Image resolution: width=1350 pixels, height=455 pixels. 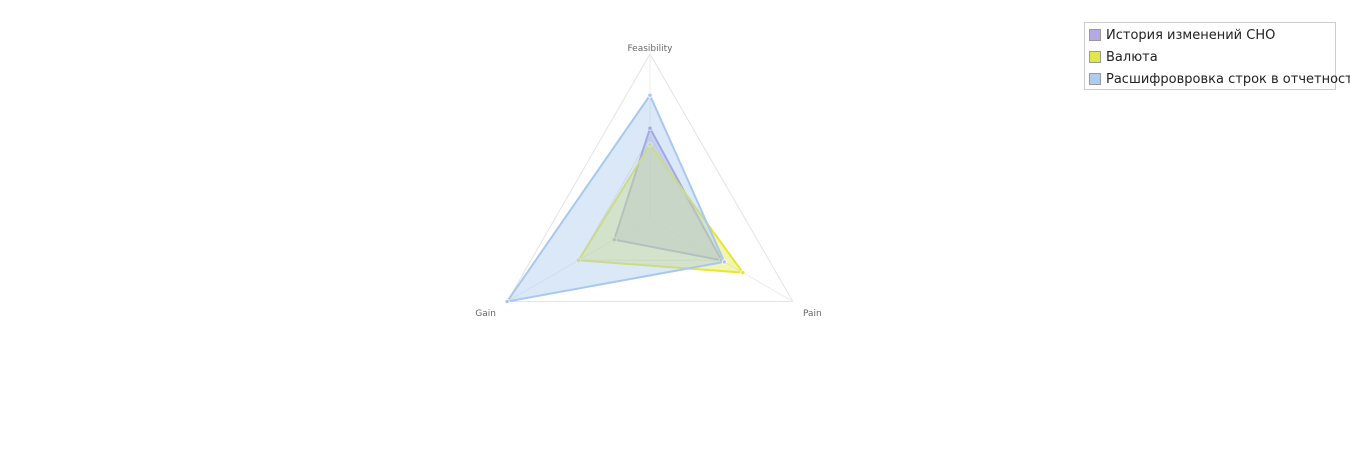 What do you see at coordinates (1132, 57) in the screenshot?
I see `legend-label: Валюта` at bounding box center [1132, 57].